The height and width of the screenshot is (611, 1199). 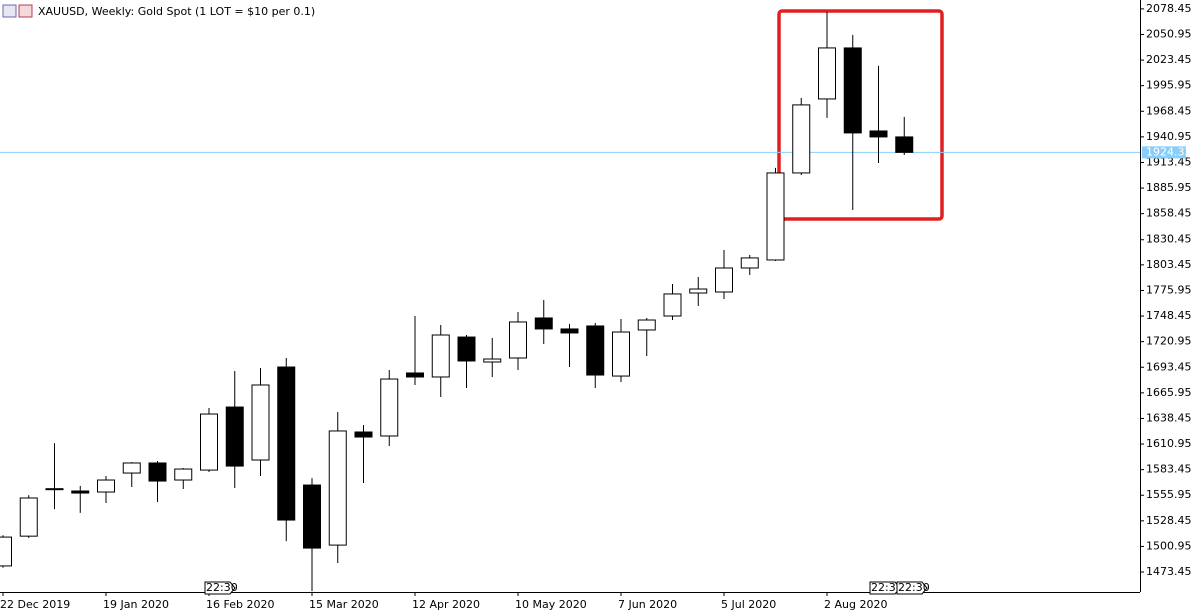 What do you see at coordinates (446, 604) in the screenshot?
I see `x-tick-label: 12 Apr 2020` at bounding box center [446, 604].